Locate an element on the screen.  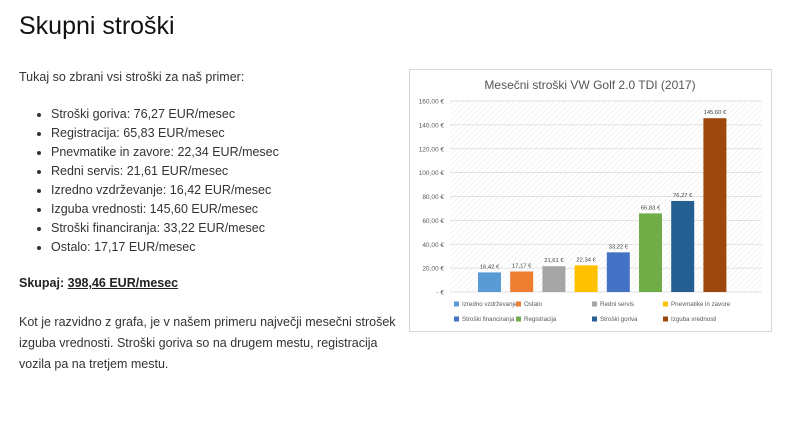
bar-value-label: 21,61 € is located at coordinates (554, 261).